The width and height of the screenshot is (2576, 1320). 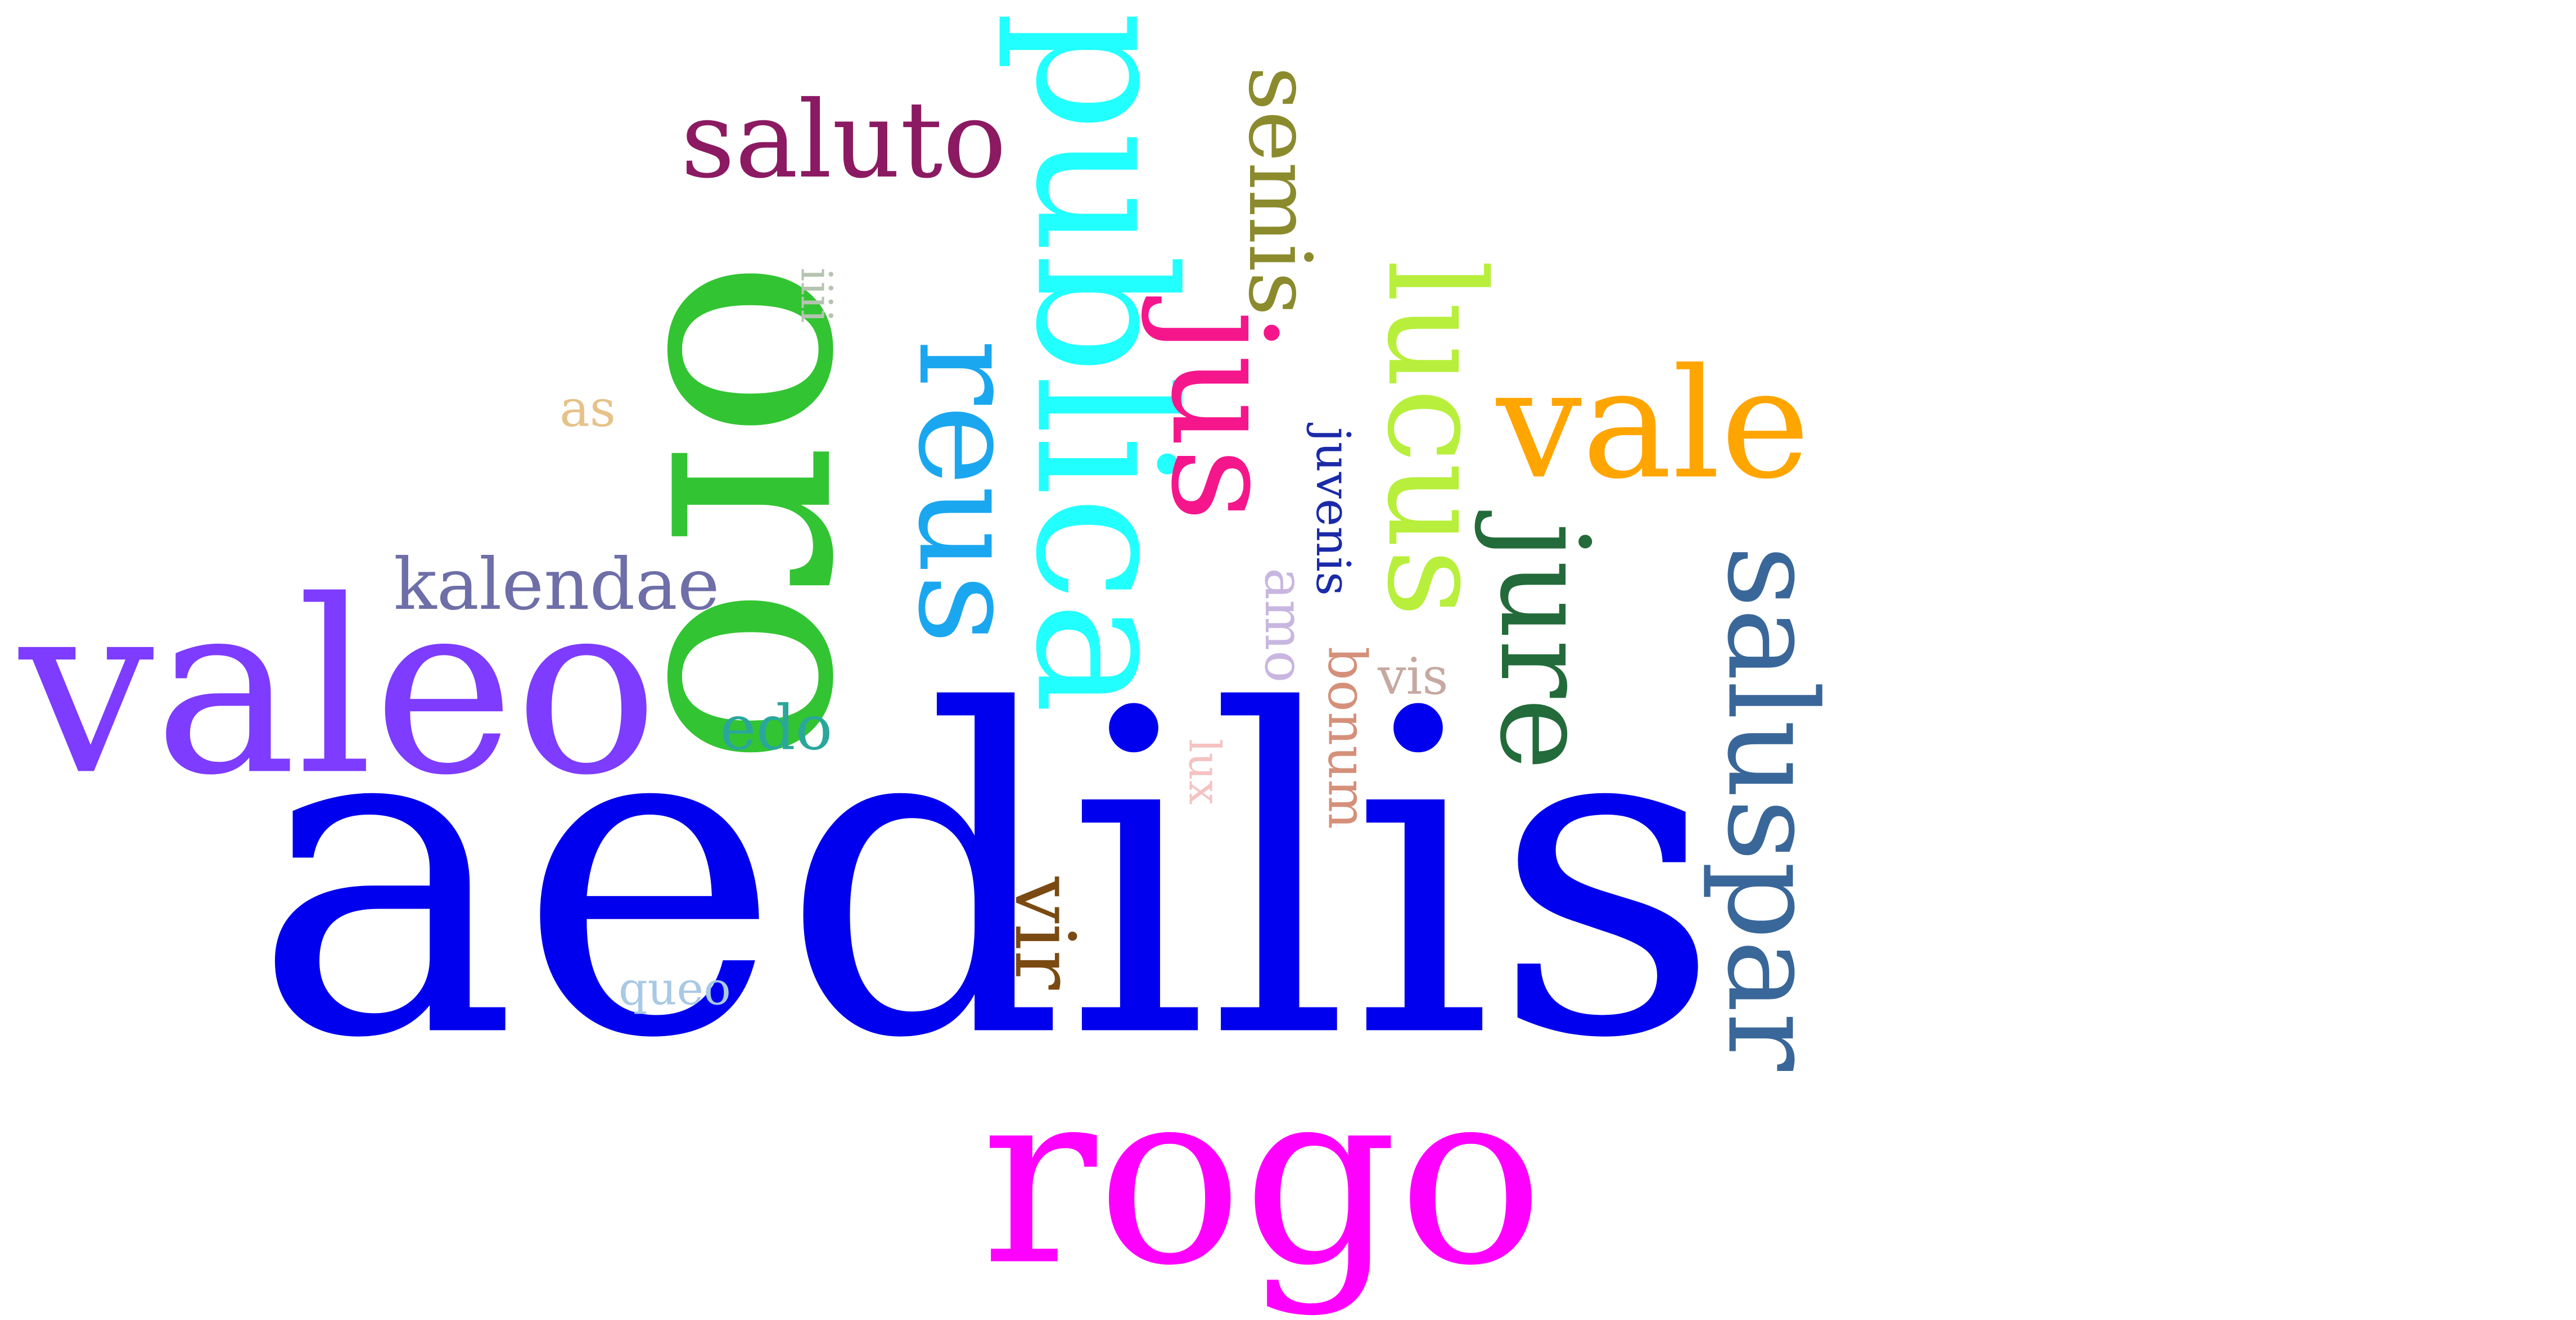 I want to click on word-edo: edo, so click(x=776, y=728).